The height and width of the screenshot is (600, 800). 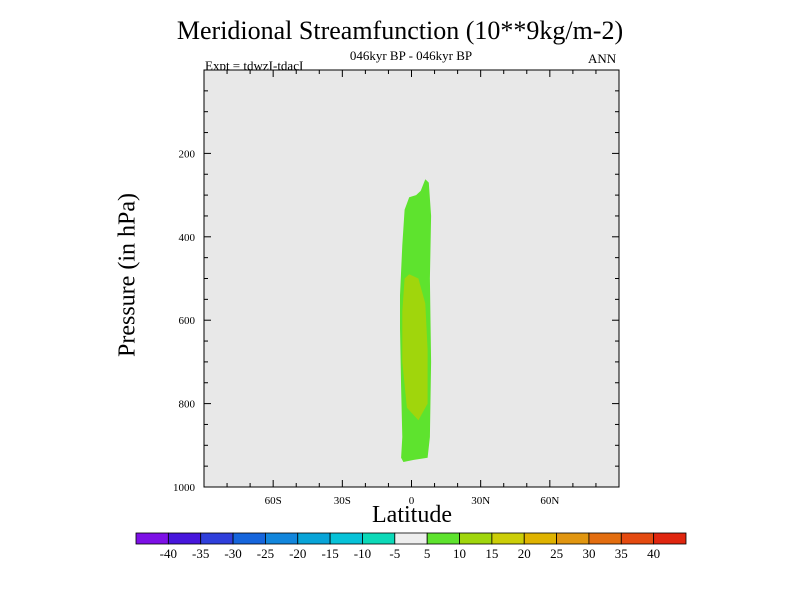 I want to click on x-tick-label: 0, so click(x=412, y=501).